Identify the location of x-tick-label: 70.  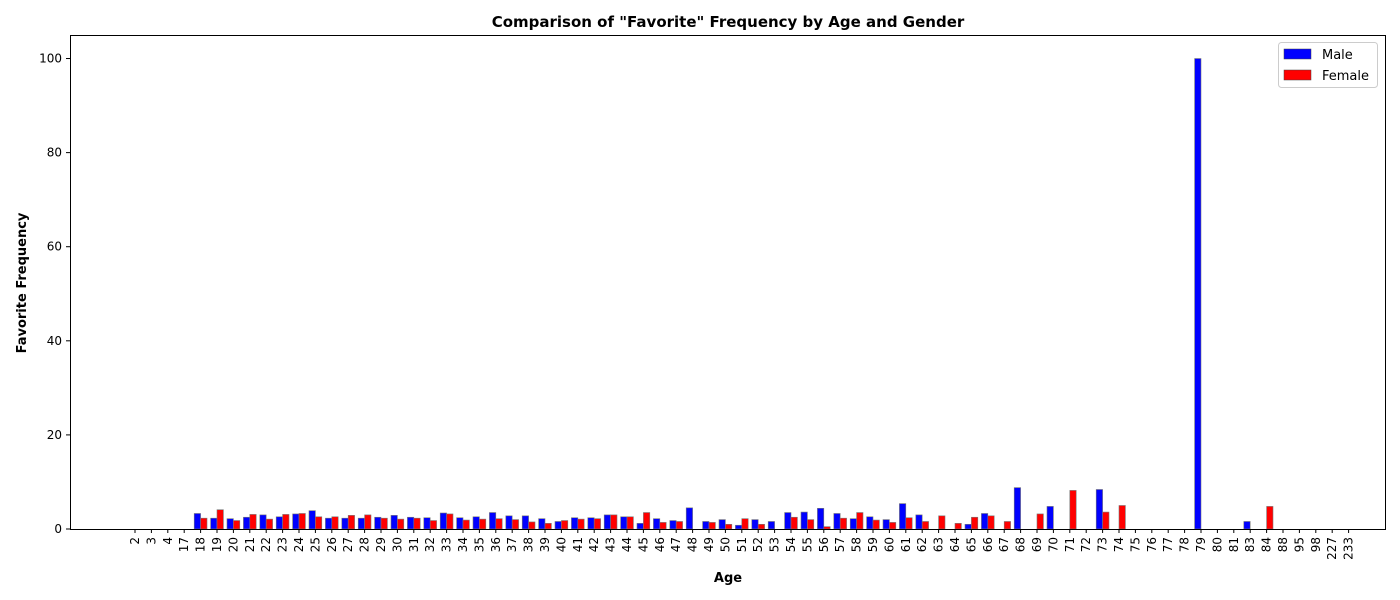
(1053, 544).